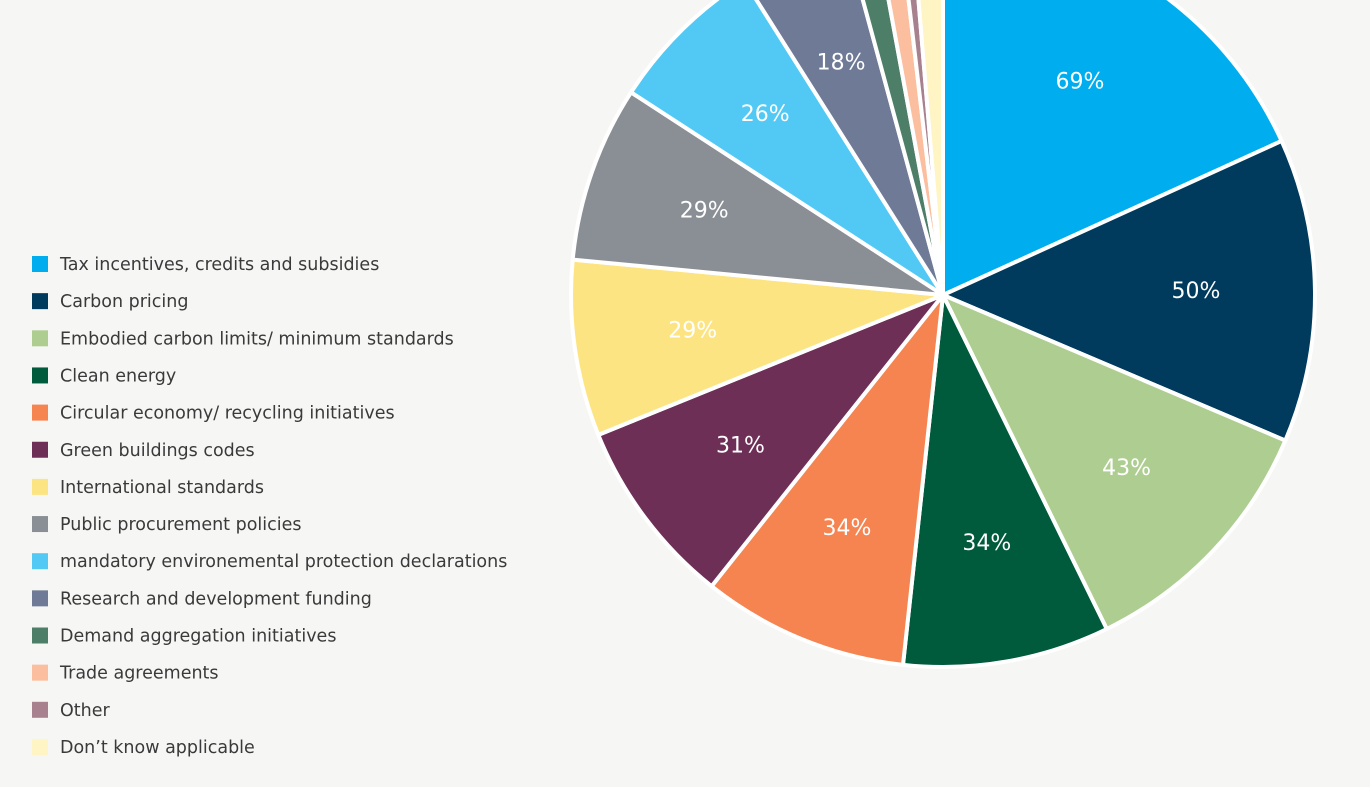 The width and height of the screenshot is (1370, 787). I want to click on legend-text: Other, so click(85, 711).